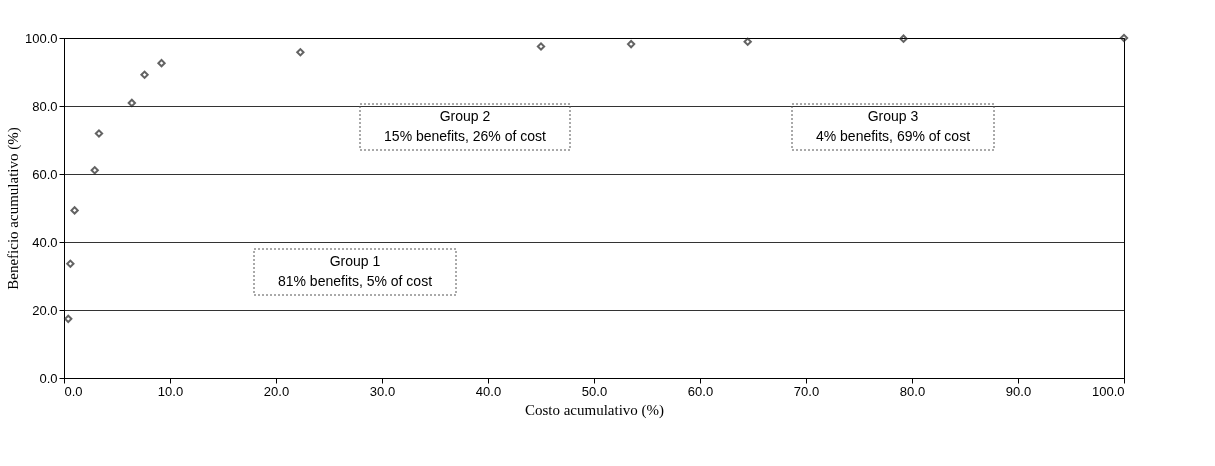  What do you see at coordinates (594, 410) in the screenshot?
I see `x-axis-title: Costo acumulativo (%)` at bounding box center [594, 410].